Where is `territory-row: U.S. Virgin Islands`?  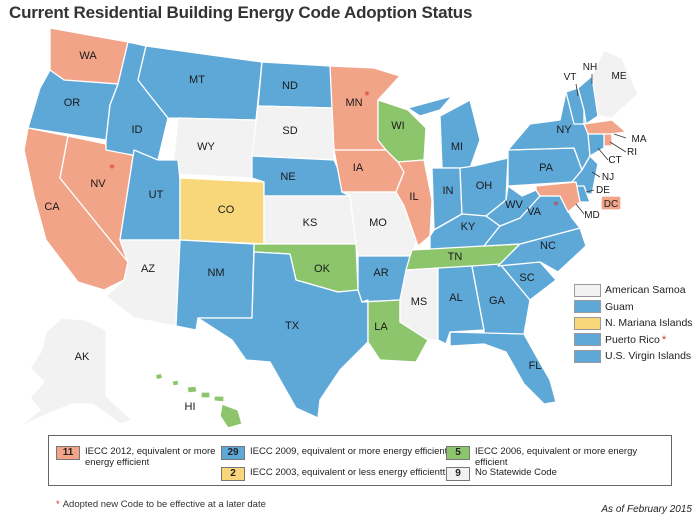 territory-row: U.S. Virgin Islands is located at coordinates (633, 356).